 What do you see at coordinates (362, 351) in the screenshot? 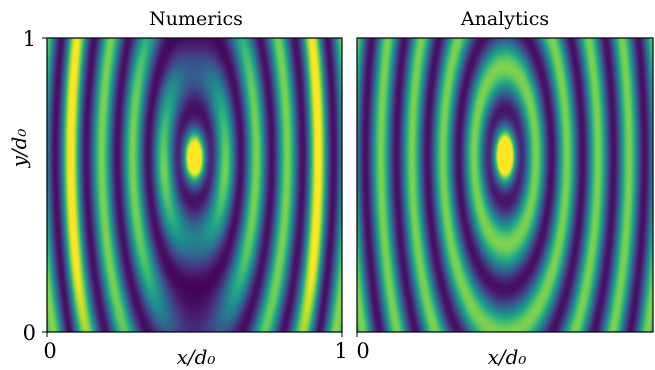
I see `xtick-label-right-0: 0` at bounding box center [362, 351].